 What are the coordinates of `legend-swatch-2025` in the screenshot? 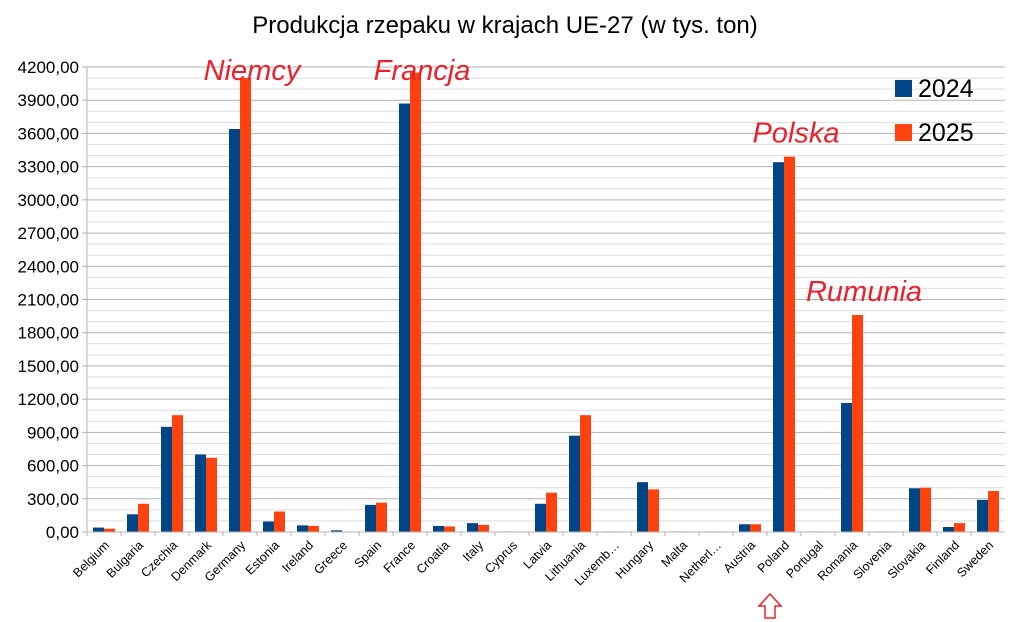 It's located at (903, 132).